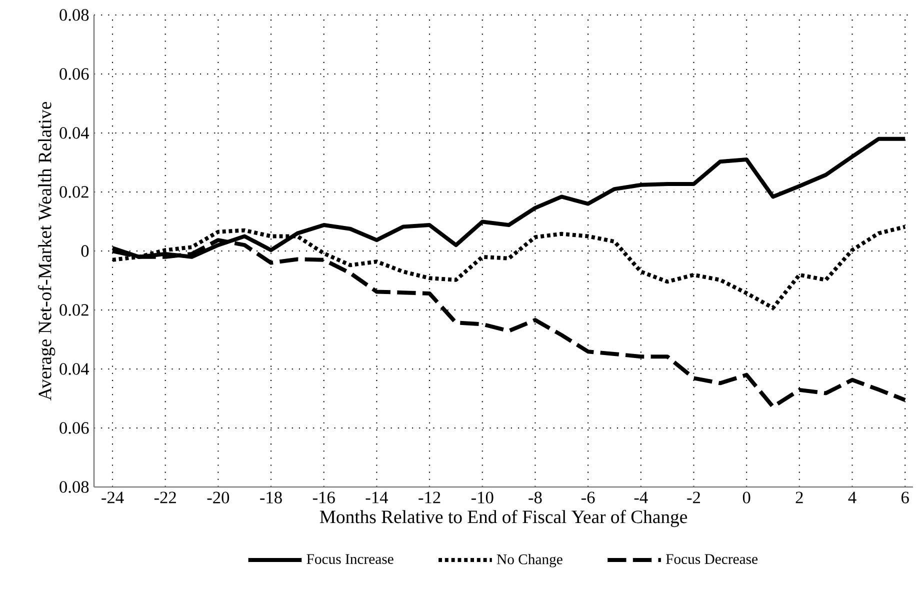 The height and width of the screenshot is (596, 919). Describe the element at coordinates (799, 498) in the screenshot. I see `x-tick-label: 2` at that location.